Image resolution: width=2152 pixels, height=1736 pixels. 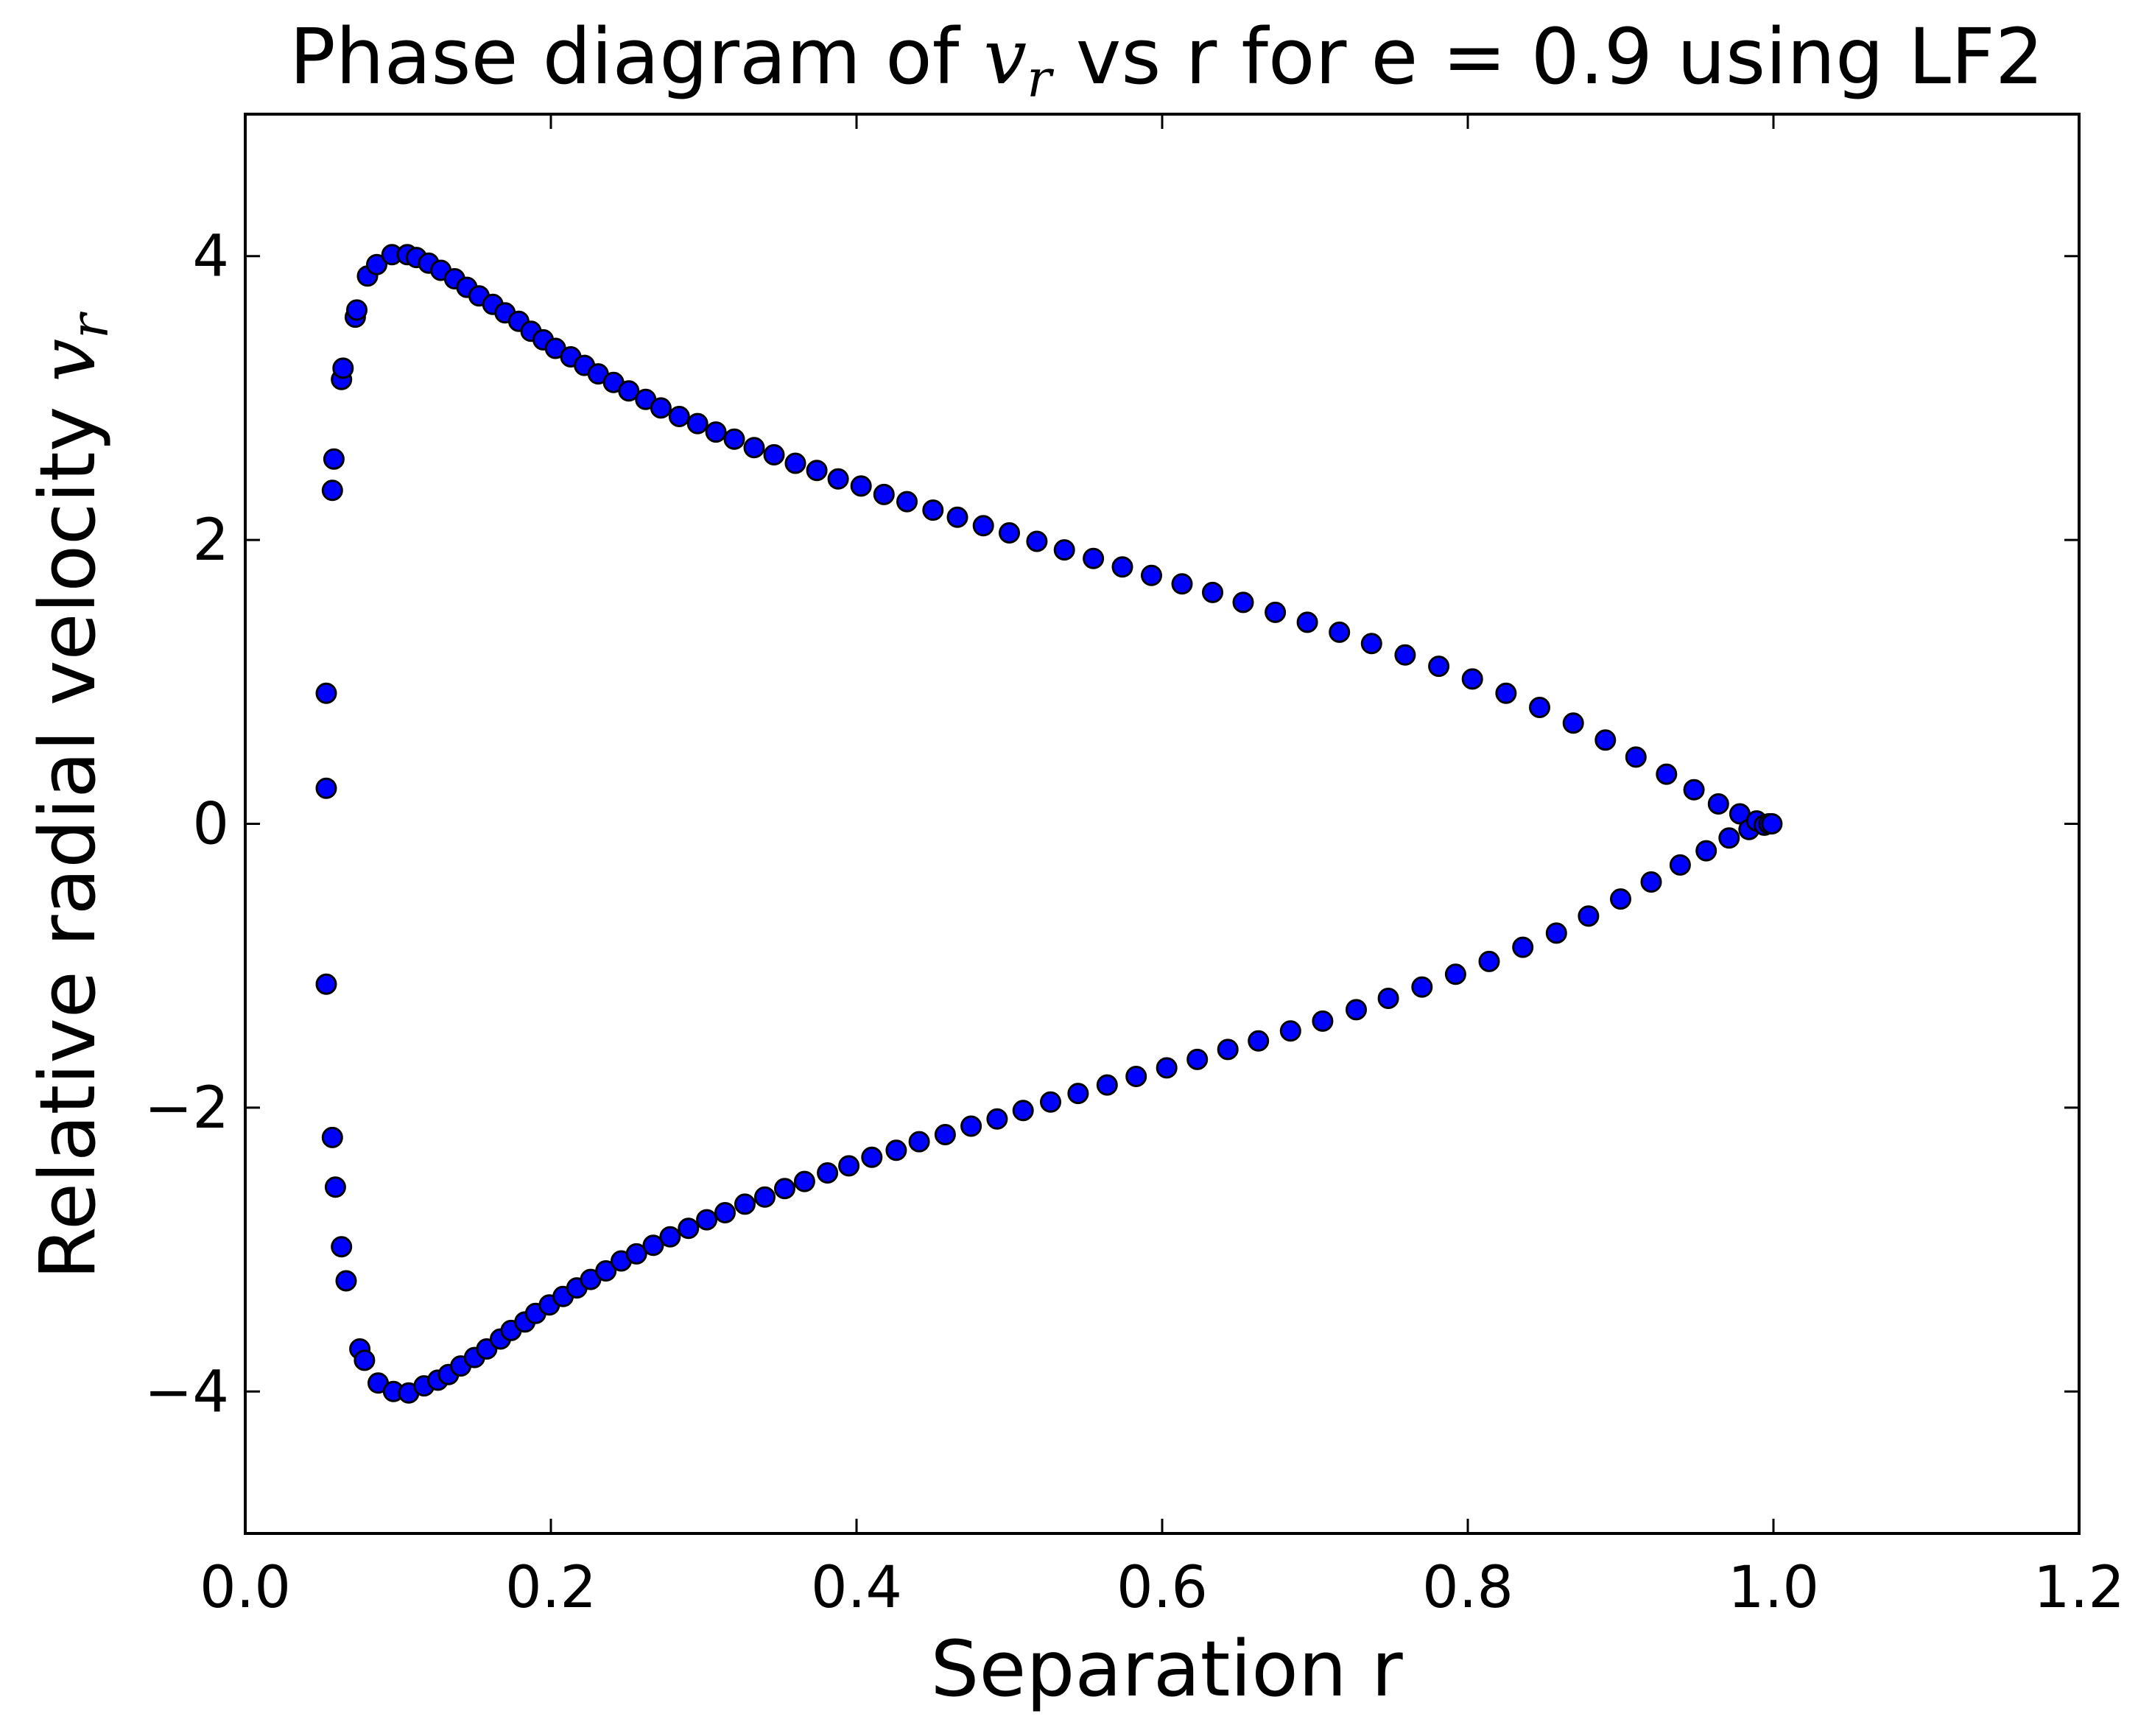 I want to click on x-tick-label: 0.0, so click(x=245, y=1588).